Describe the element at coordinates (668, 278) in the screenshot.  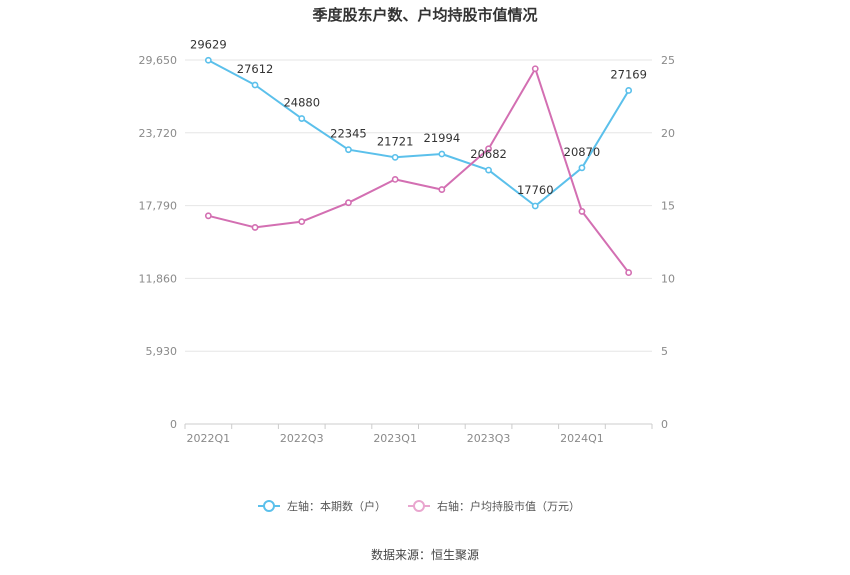
I see `right-axis-tick-label: 10` at that location.